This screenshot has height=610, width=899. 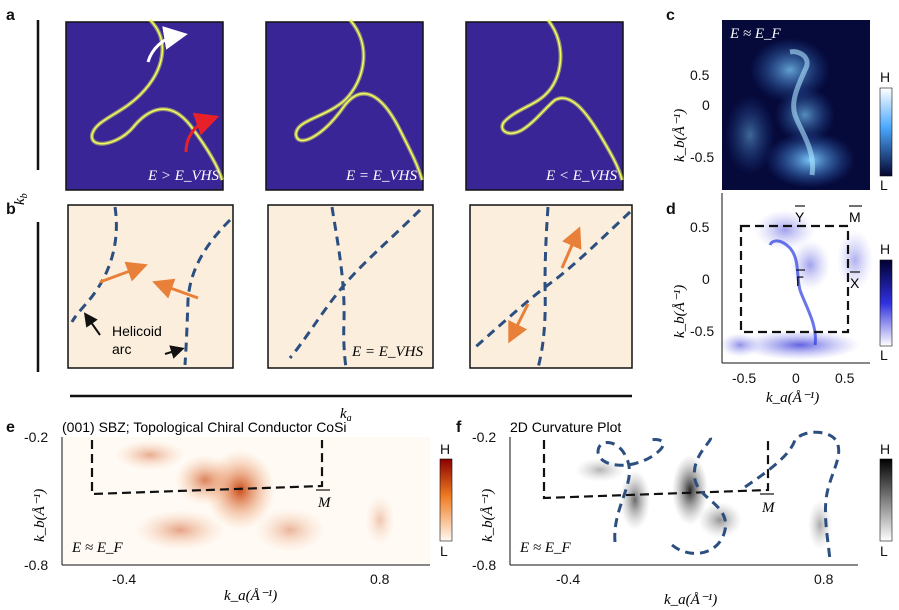 I want to click on panel-d-xlabel: k_a(Å⁻¹), so click(x=792, y=398).